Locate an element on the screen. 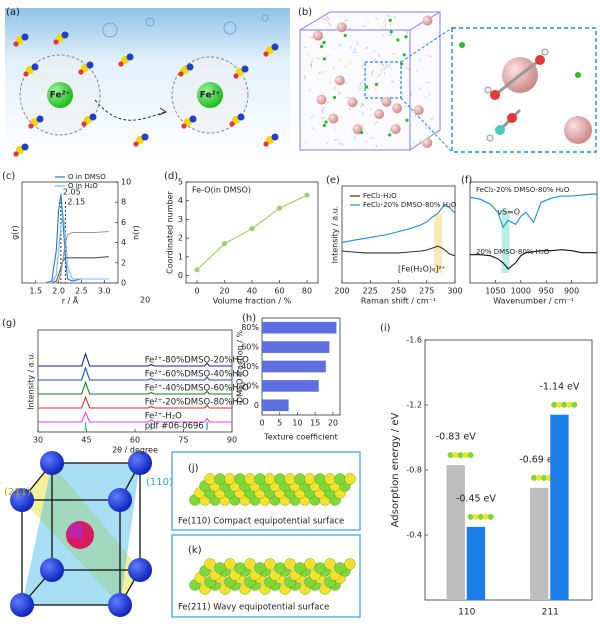  surface-caption: Fe(110) Compact equipotential surface is located at coordinates (261, 522).